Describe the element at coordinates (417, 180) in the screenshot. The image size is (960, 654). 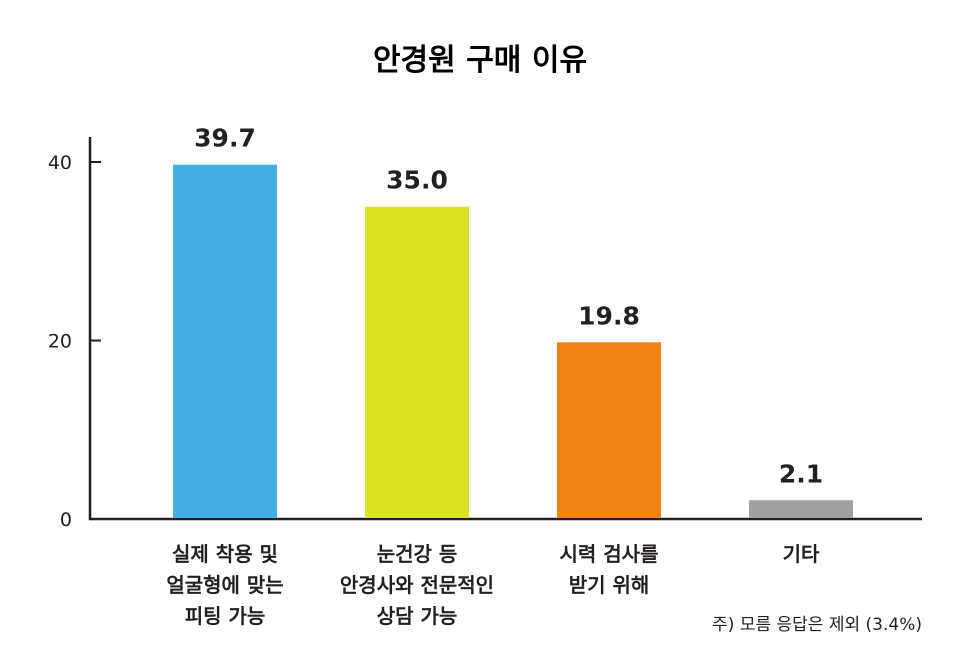
I see `data-label: 35.0` at that location.